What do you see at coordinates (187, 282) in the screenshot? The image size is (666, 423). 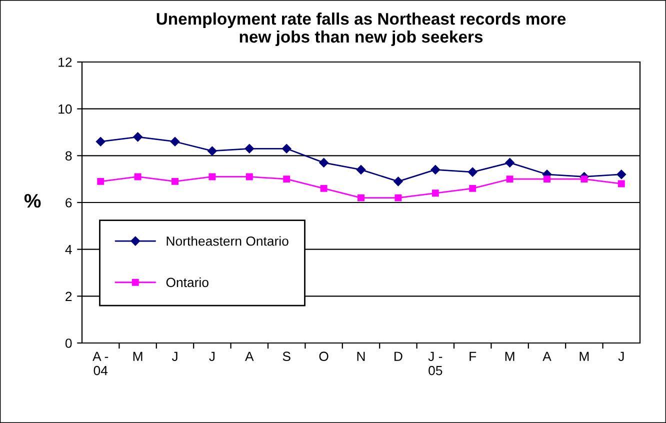 I see `legend-label: Ontario` at bounding box center [187, 282].